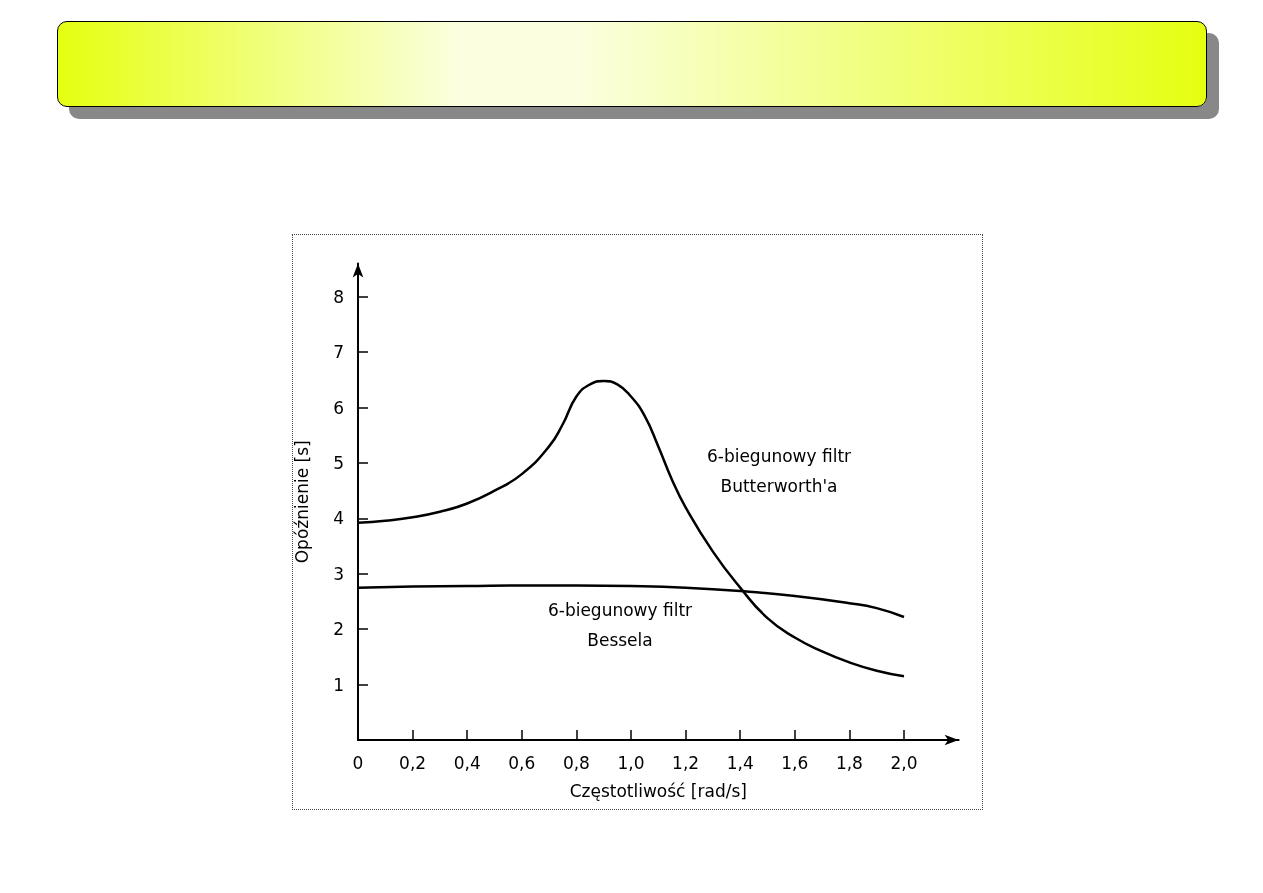  I want to click on y-tick-label: 5, so click(338, 463).